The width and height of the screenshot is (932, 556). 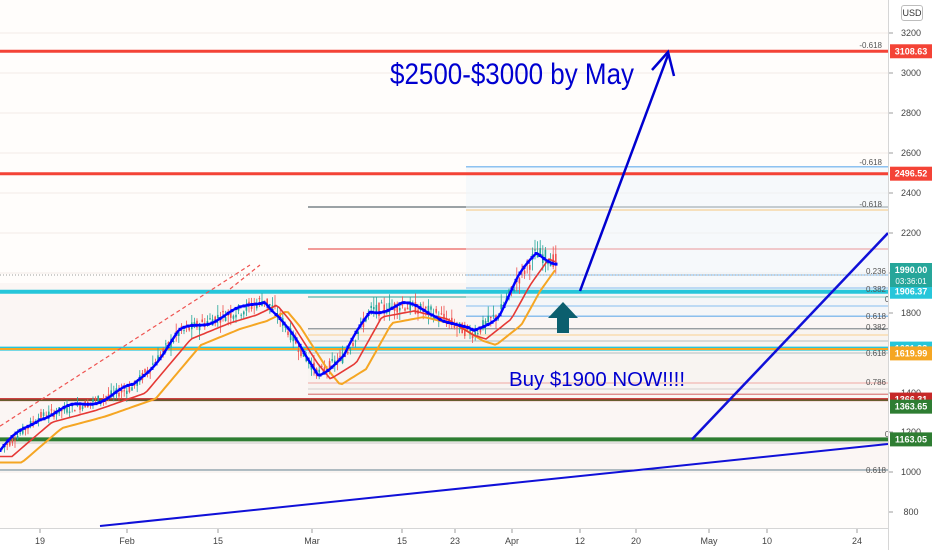 I want to click on time-tick-label: 10, so click(x=767, y=541).